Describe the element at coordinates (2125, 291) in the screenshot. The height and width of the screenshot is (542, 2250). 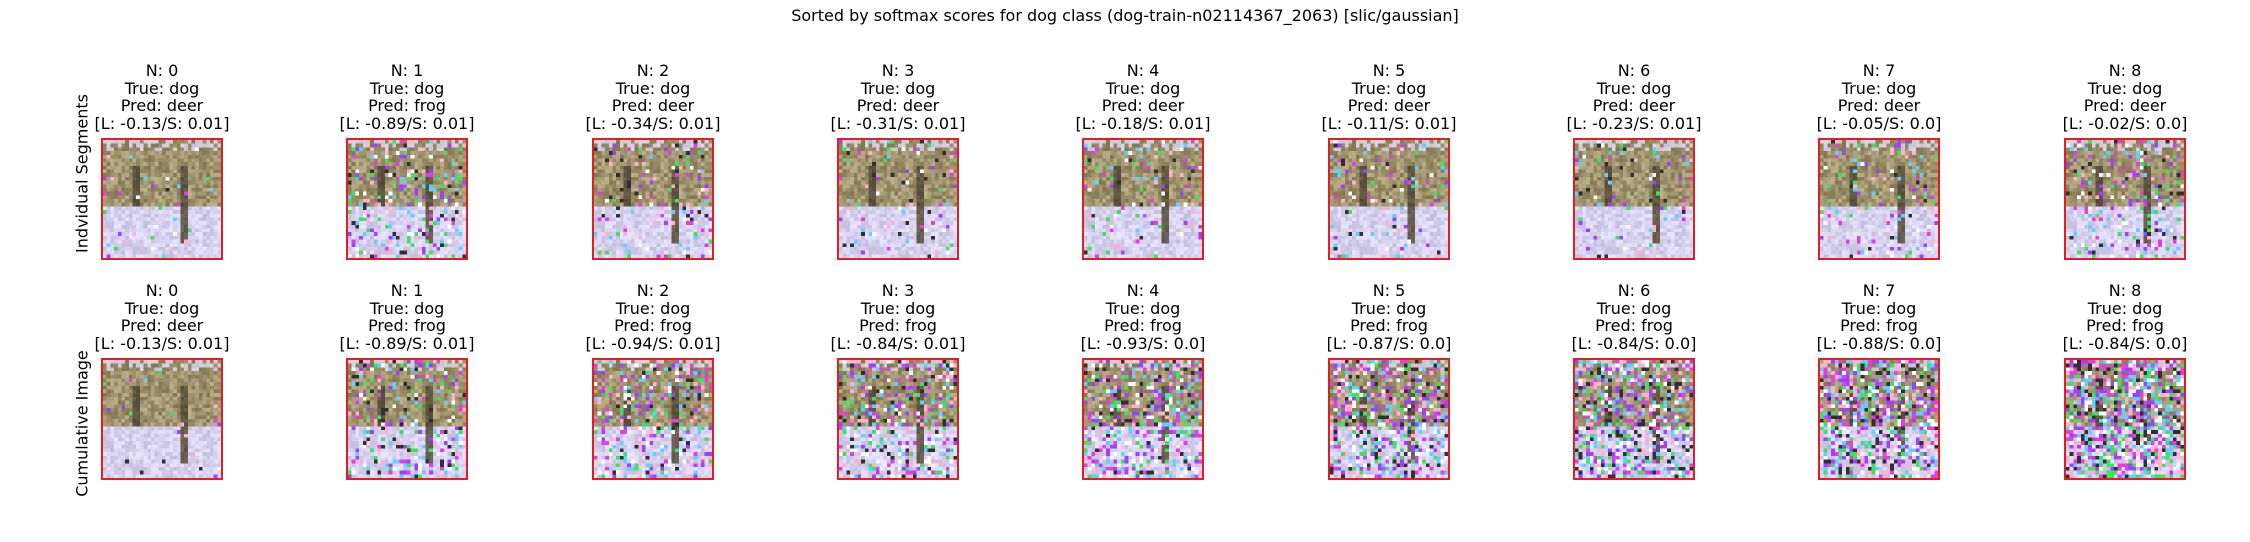
I see `n-label: N: 8` at that location.